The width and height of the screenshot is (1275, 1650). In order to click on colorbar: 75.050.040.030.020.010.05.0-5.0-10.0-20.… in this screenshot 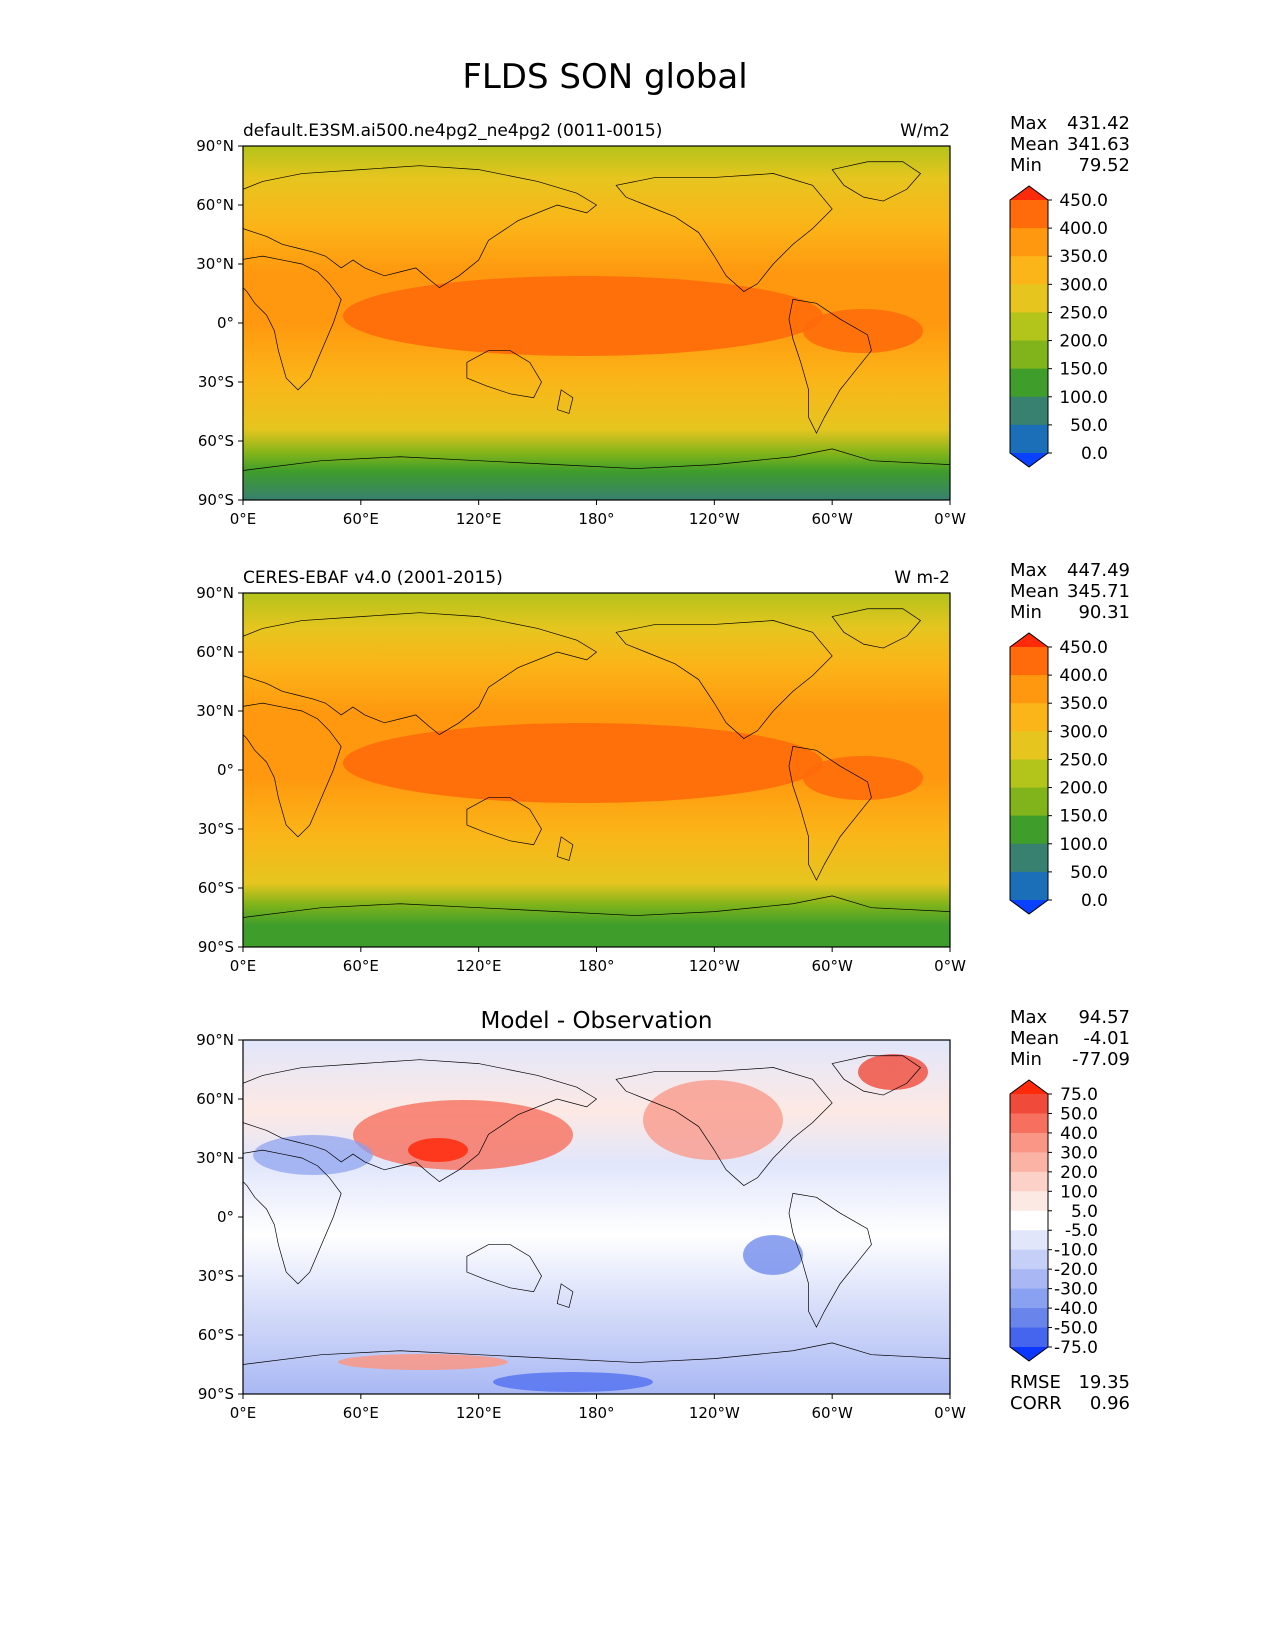, I will do `click(1053, 1220)`.